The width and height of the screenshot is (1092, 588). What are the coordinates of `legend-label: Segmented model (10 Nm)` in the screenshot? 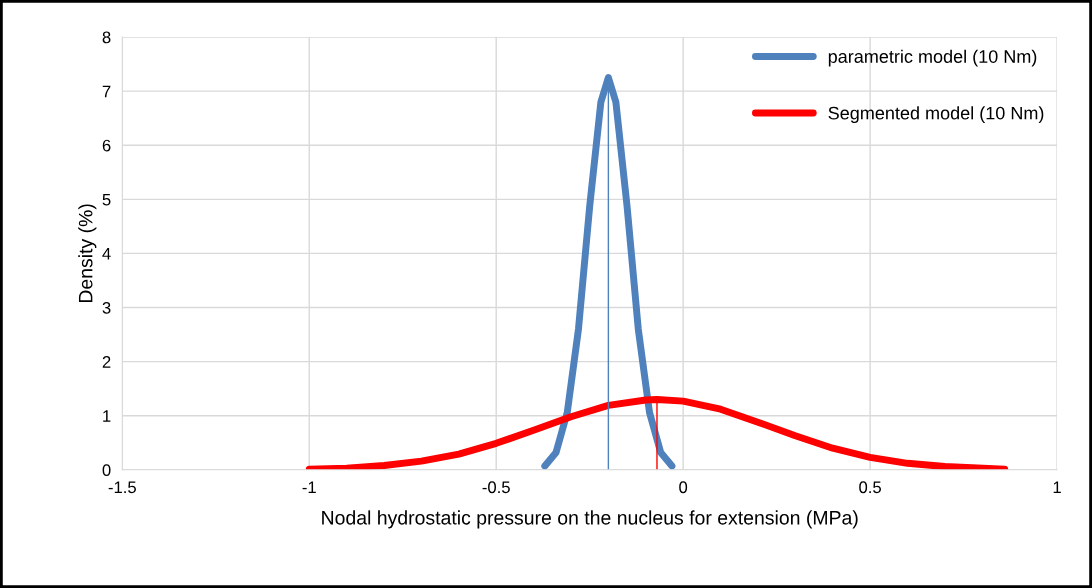 It's located at (936, 115).